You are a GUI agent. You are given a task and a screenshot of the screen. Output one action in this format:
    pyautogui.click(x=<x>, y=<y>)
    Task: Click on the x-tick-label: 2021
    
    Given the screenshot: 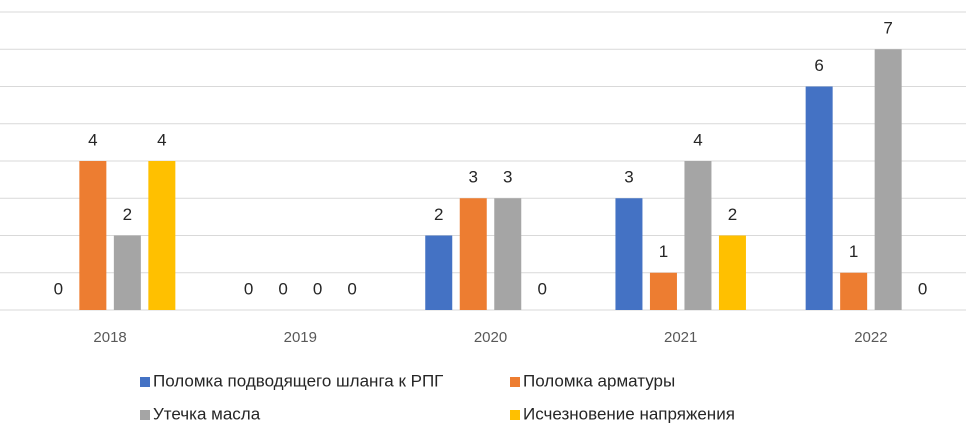 What is the action you would take?
    pyautogui.click(x=680, y=337)
    